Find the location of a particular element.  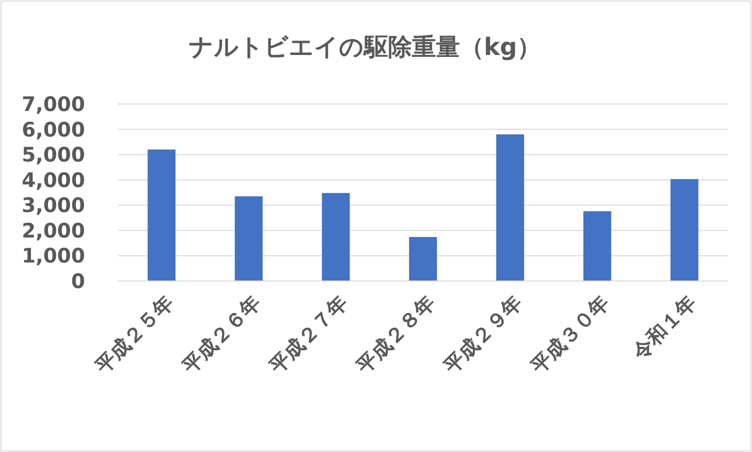

y-tick-label: 5,000 is located at coordinates (53, 154).